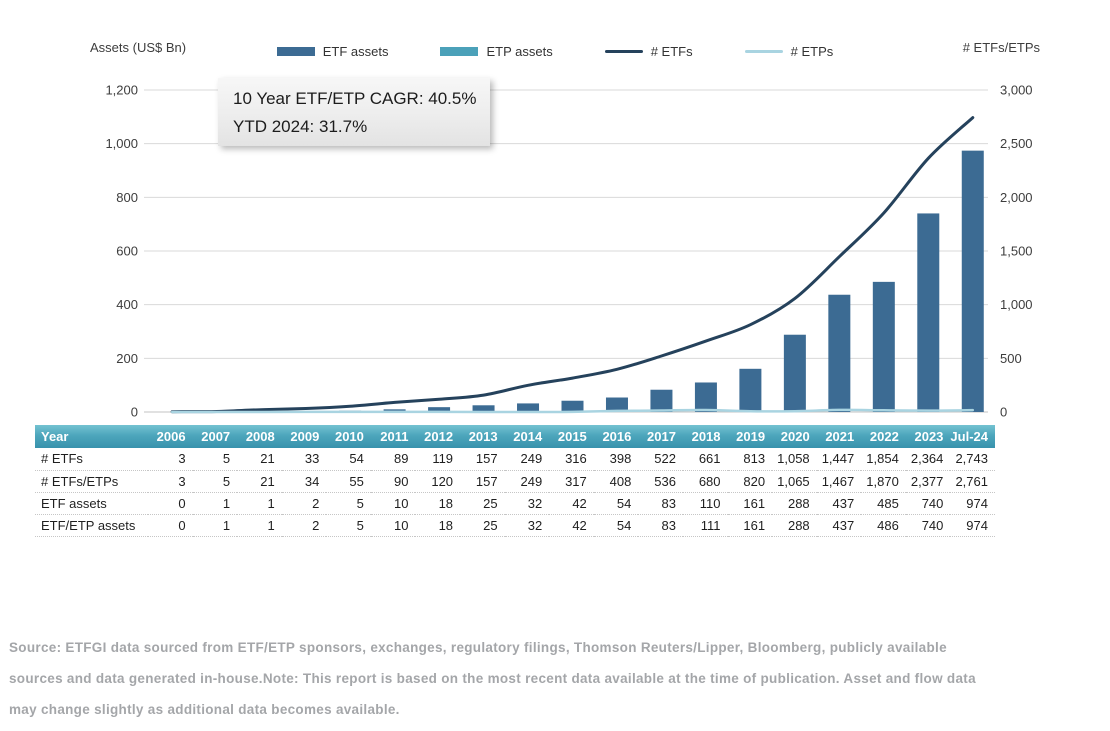 This screenshot has height=731, width=1110. Describe the element at coordinates (928, 436) in the screenshot. I see `year-column-header: 2023` at that location.